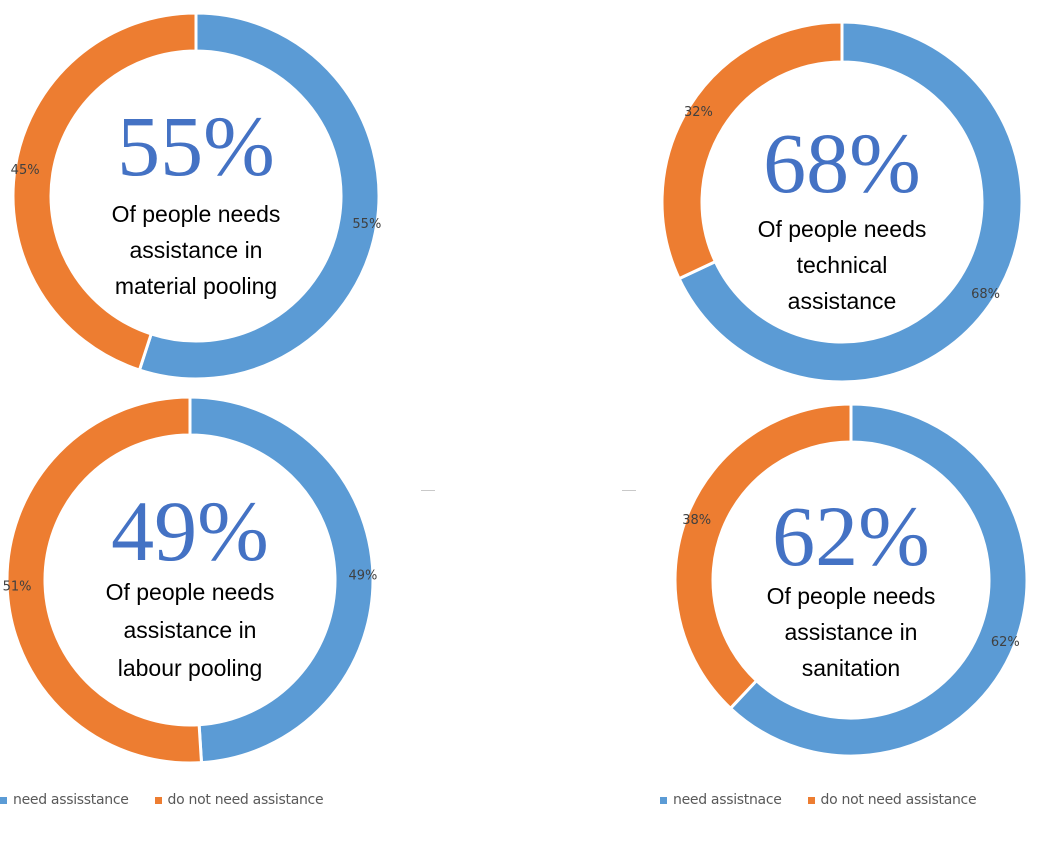 This screenshot has width=1049, height=844. What do you see at coordinates (71, 800) in the screenshot?
I see `legend-label-need: need assisstance` at bounding box center [71, 800].